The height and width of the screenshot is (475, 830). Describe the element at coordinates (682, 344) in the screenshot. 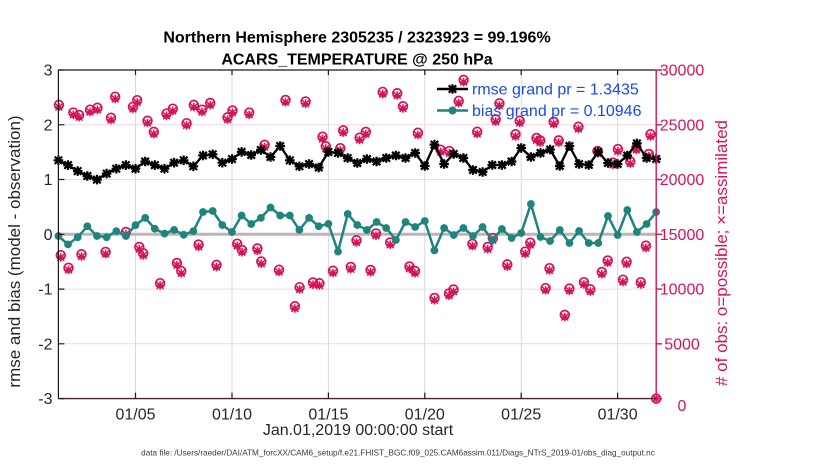

I see `svg-text: 5000` at that location.